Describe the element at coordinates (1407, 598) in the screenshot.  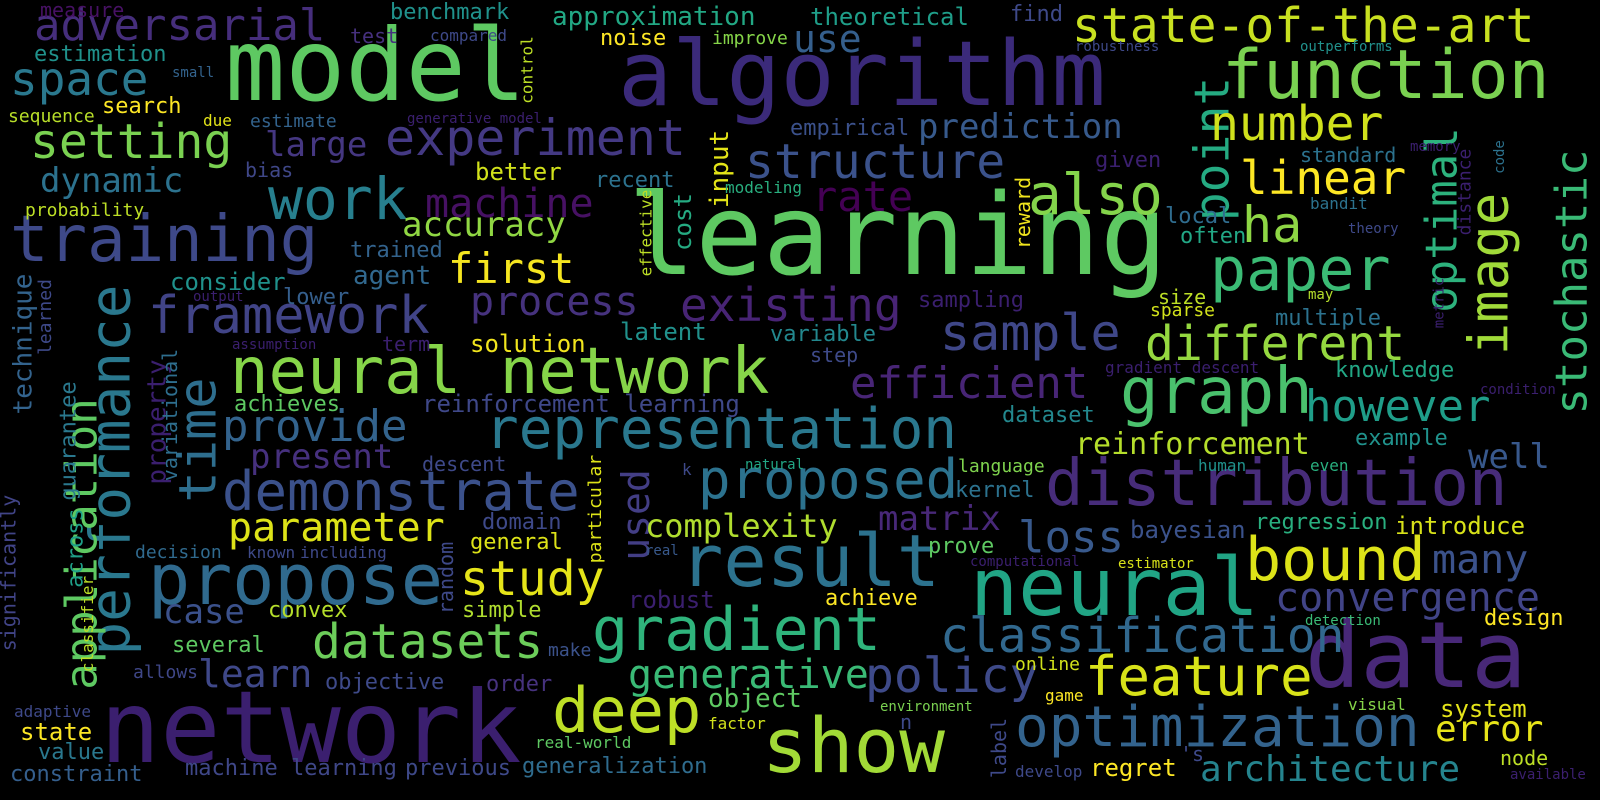
I see `word-convergence: convergence` at that location.